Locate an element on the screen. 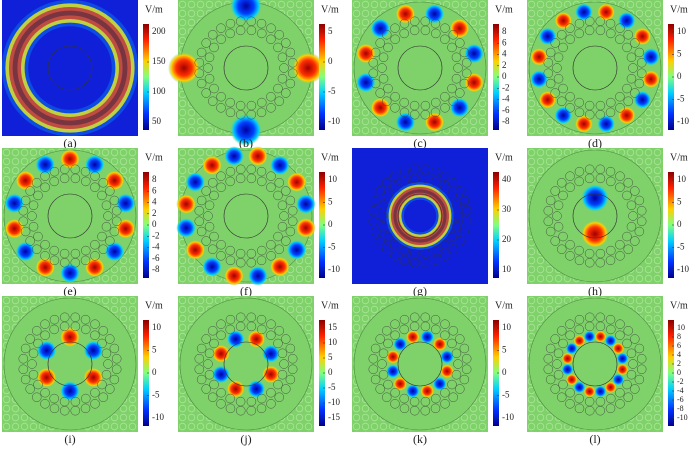 The width and height of the screenshot is (700, 453). colorbar-tick-label: 2 is located at coordinates (504, 65).